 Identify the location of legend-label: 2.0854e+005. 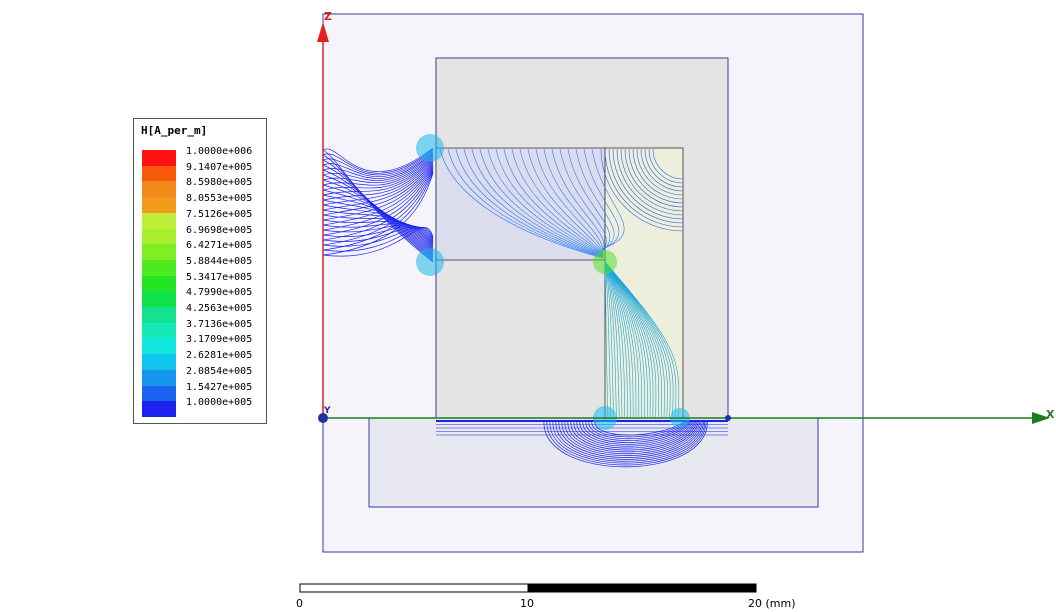
(219, 371).